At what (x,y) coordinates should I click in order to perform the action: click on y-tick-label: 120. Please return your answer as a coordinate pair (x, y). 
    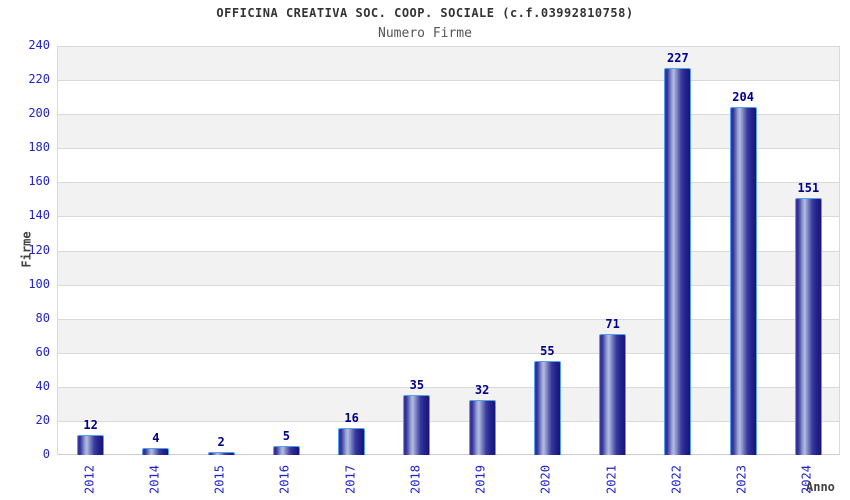
    Looking at the image, I should click on (39, 249).